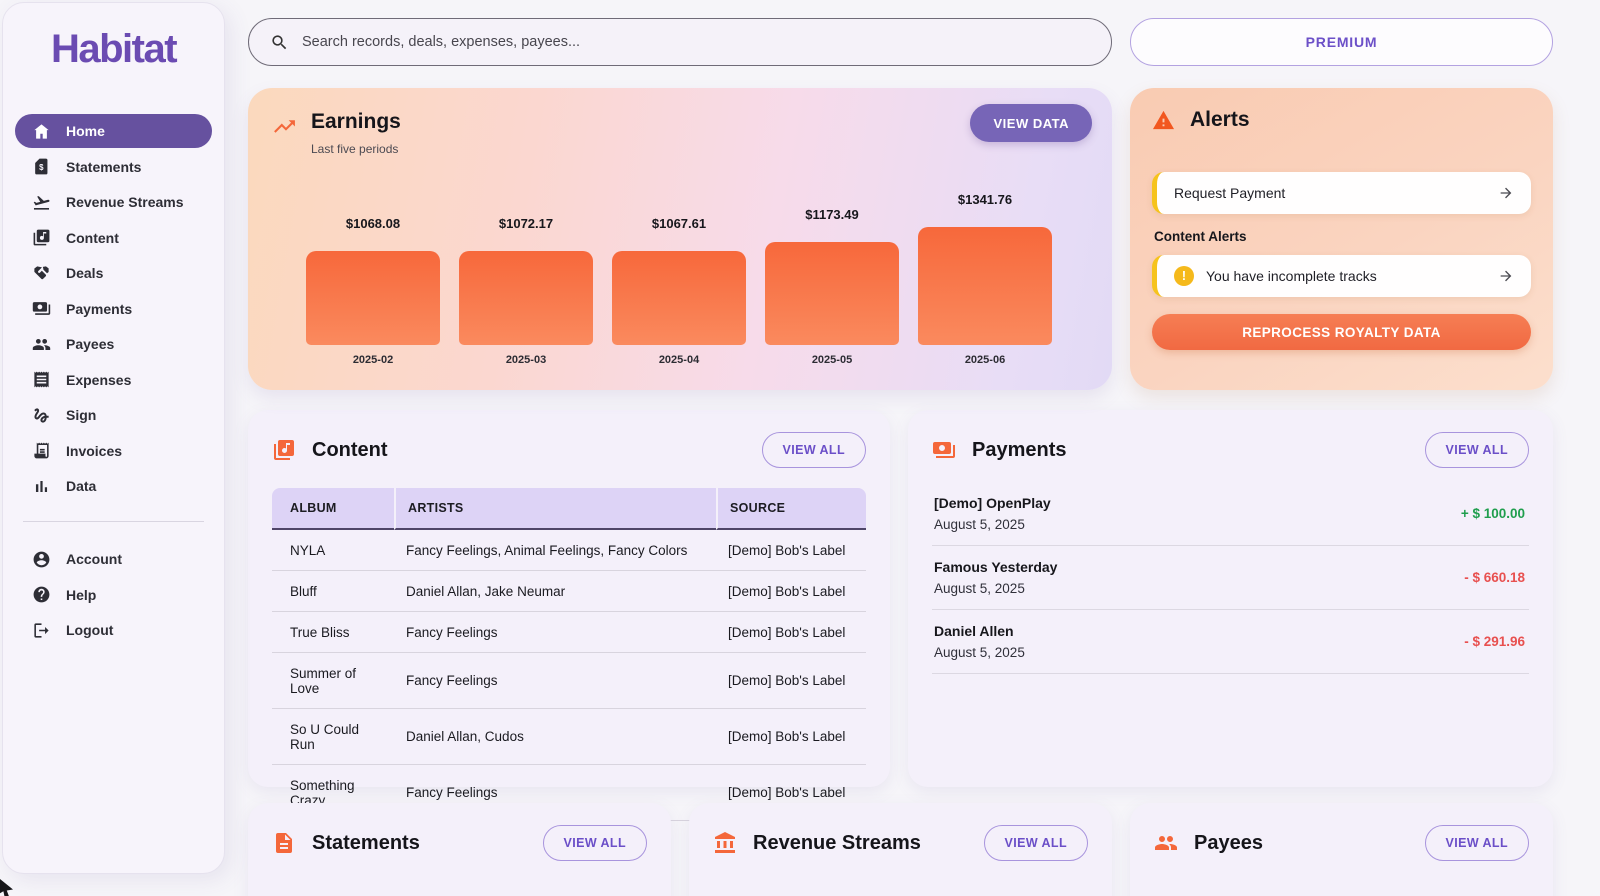  Describe the element at coordinates (333, 550) in the screenshot. I see `album-cell: NYLA` at that location.